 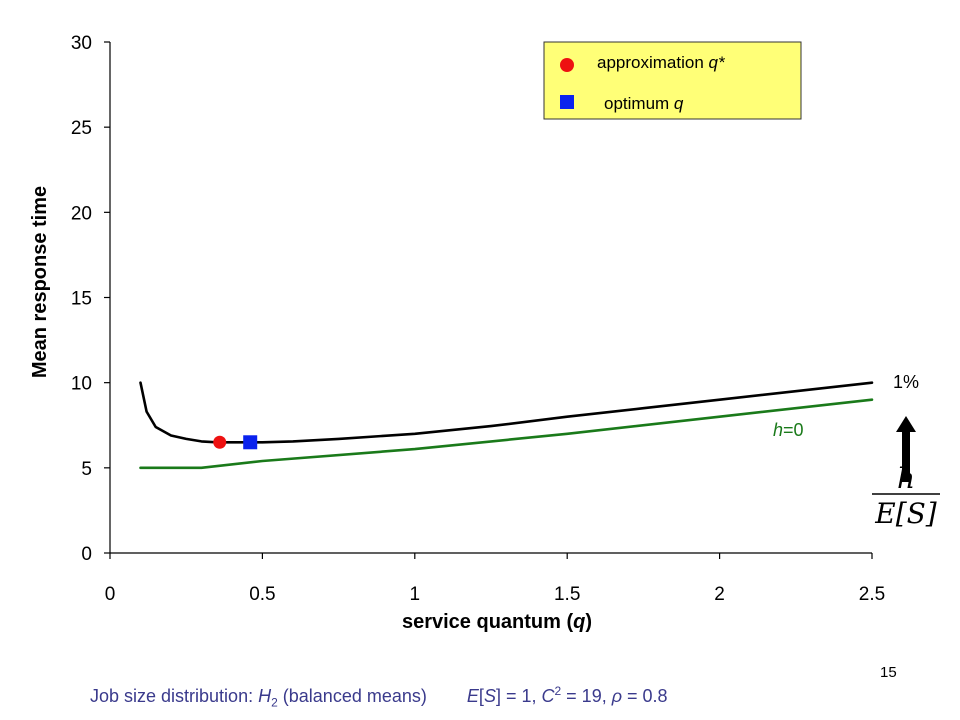 What do you see at coordinates (567, 102) in the screenshot?
I see `legend-square-marker` at bounding box center [567, 102].